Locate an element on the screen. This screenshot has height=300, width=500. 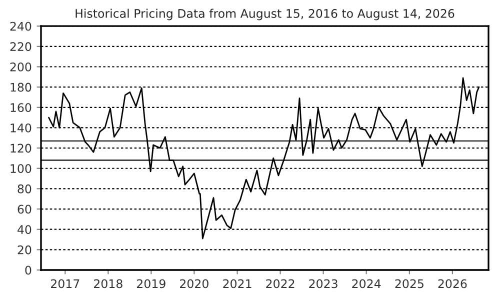
y-tick-label: 120 is located at coordinates (21, 148).